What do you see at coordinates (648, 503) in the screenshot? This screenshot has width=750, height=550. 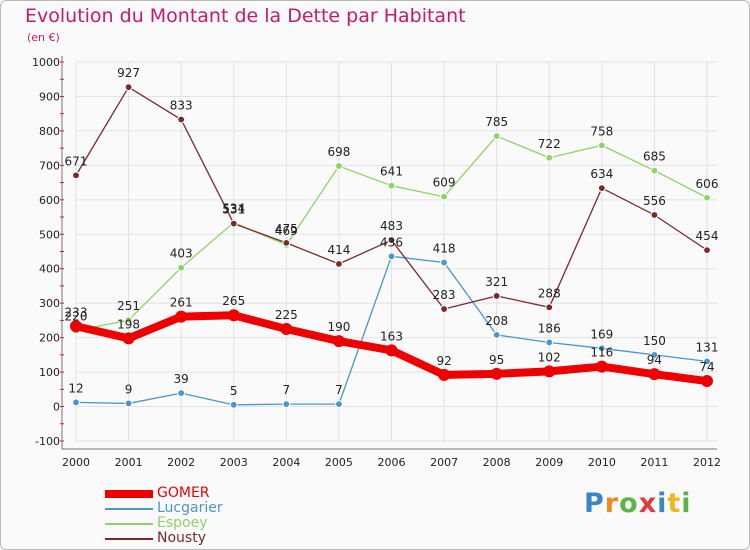 I see `logo-letter: x` at bounding box center [648, 503].